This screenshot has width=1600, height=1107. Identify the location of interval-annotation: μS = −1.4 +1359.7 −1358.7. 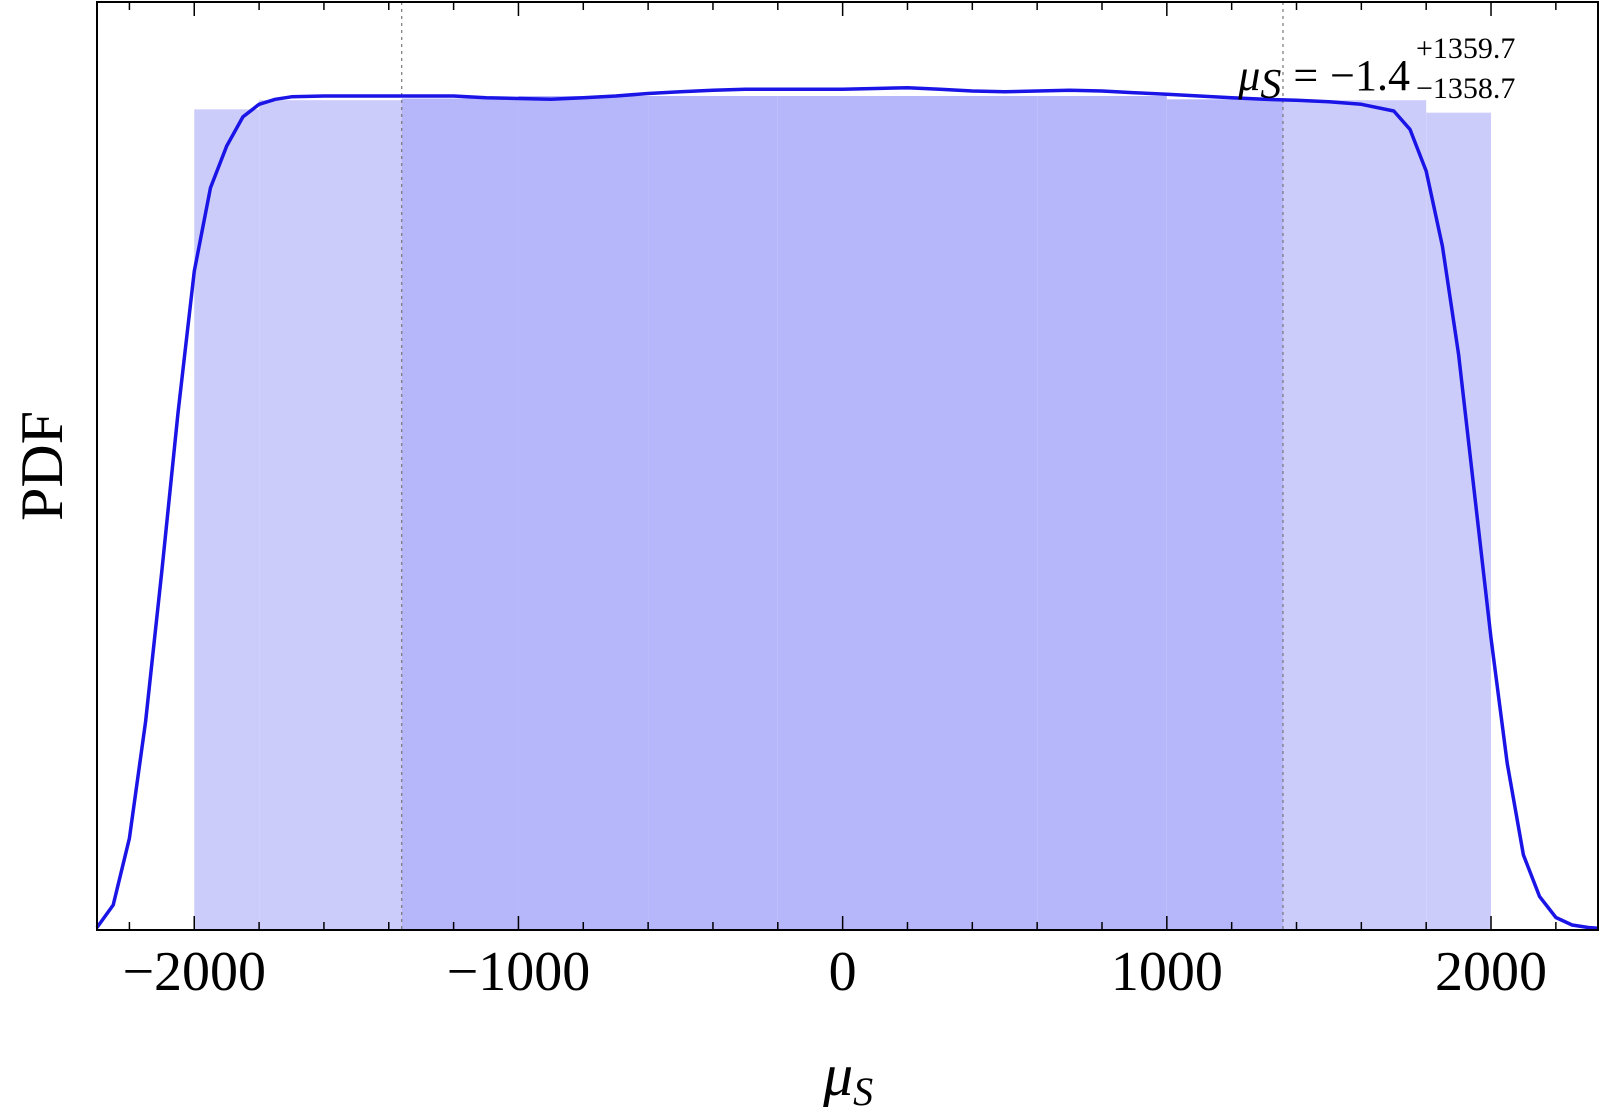
(1376, 70).